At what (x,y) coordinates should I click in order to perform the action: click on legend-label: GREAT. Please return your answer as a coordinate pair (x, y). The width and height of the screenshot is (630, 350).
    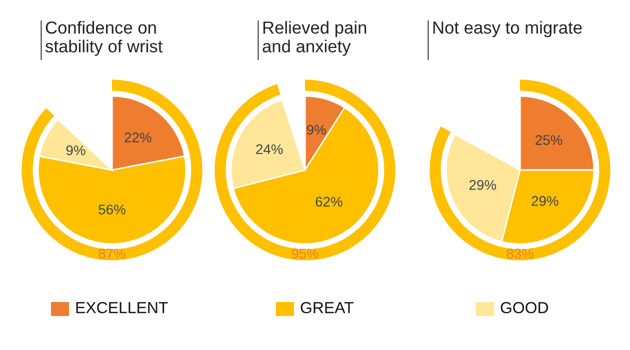
    Looking at the image, I should click on (327, 308).